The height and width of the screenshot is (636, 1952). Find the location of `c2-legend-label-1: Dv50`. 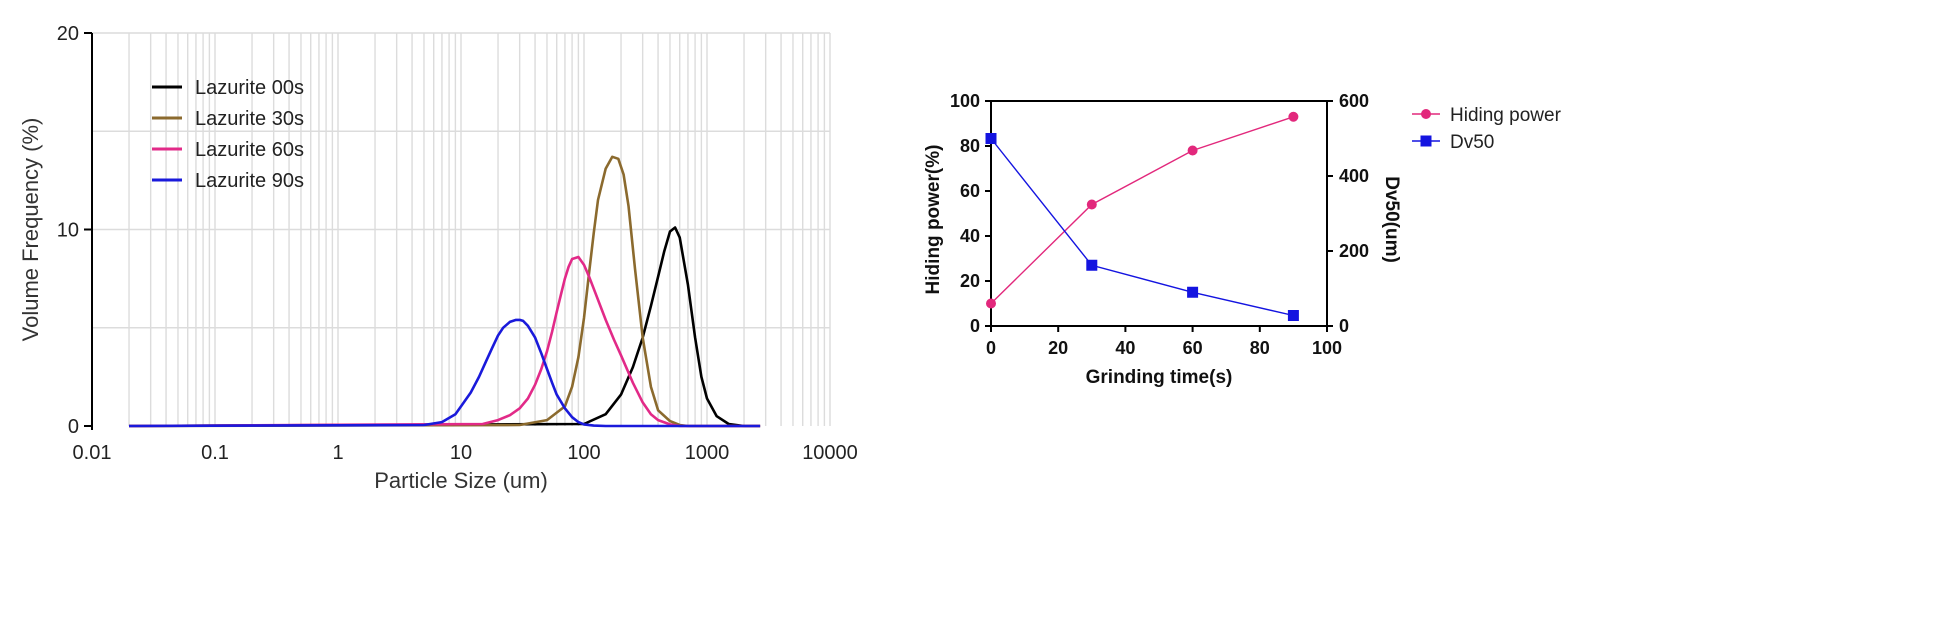

c2-legend-label-1: Dv50 is located at coordinates (1472, 142).